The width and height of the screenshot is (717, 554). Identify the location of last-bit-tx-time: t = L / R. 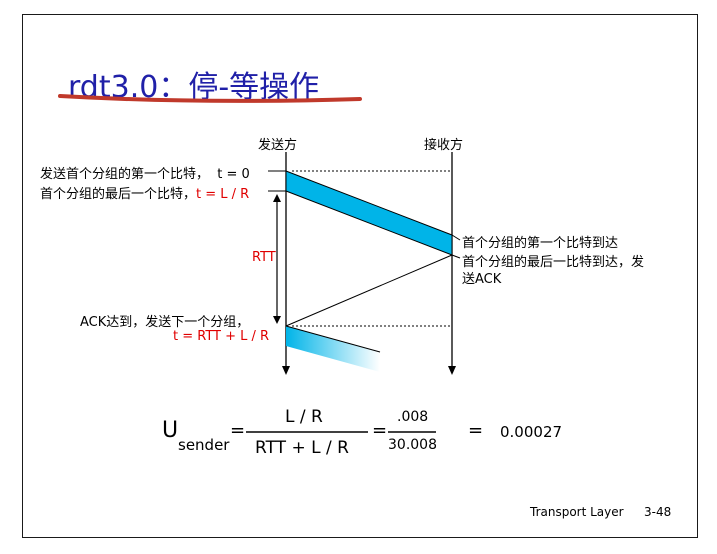
(223, 194).